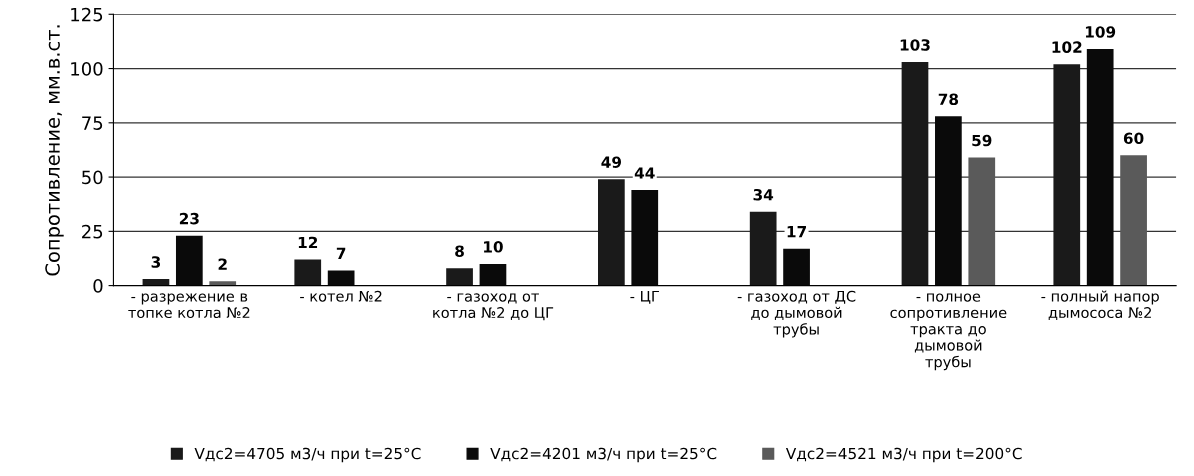 The image size is (1194, 476). I want to click on data-label: 7, so click(341, 253).